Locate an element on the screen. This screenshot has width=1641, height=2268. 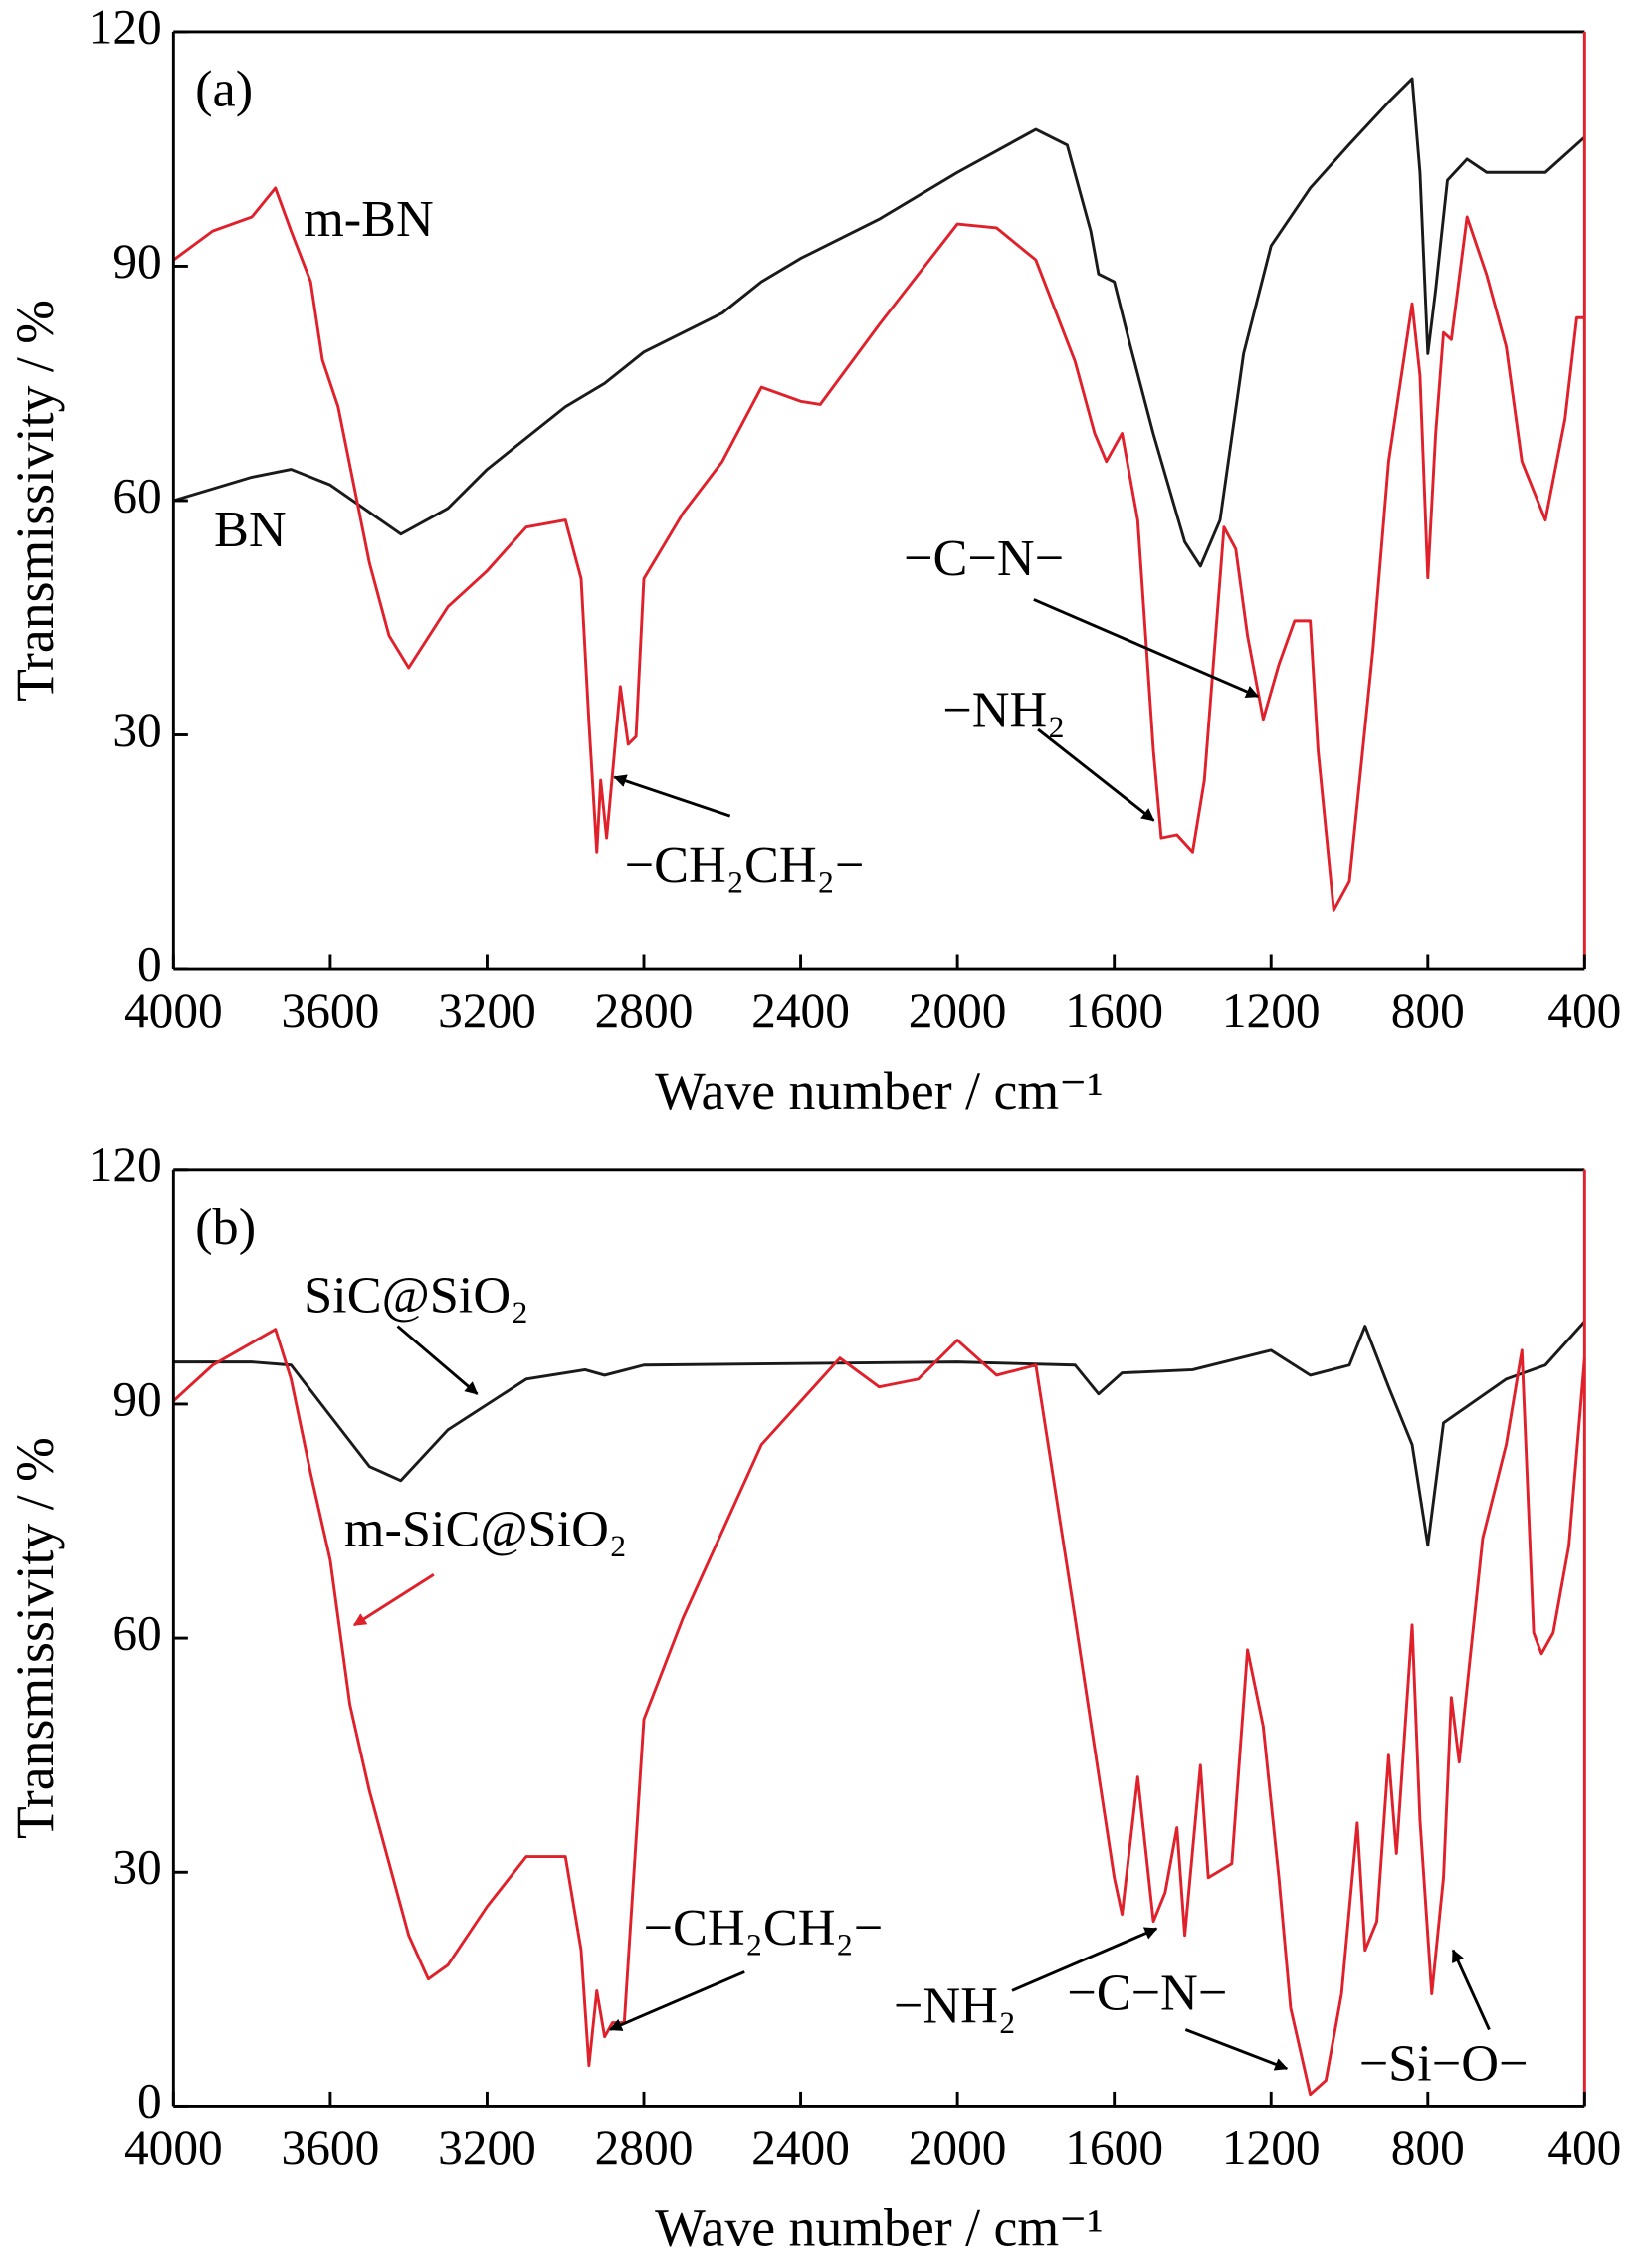
annotation: (a) is located at coordinates (224, 88).